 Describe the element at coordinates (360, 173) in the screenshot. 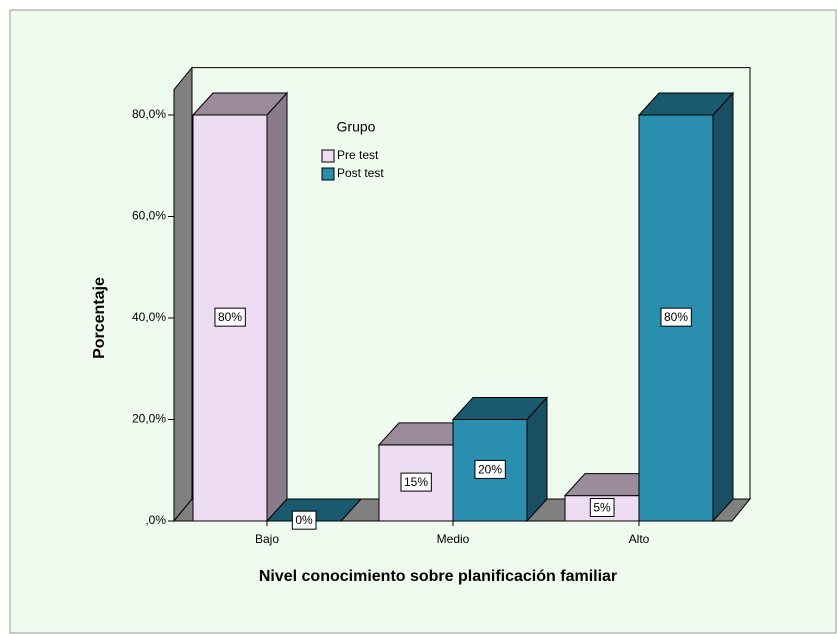

I see `legend-label: Post test` at that location.